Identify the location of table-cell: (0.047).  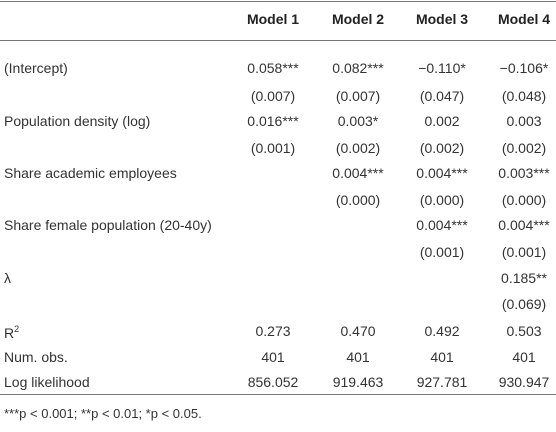
(442, 96).